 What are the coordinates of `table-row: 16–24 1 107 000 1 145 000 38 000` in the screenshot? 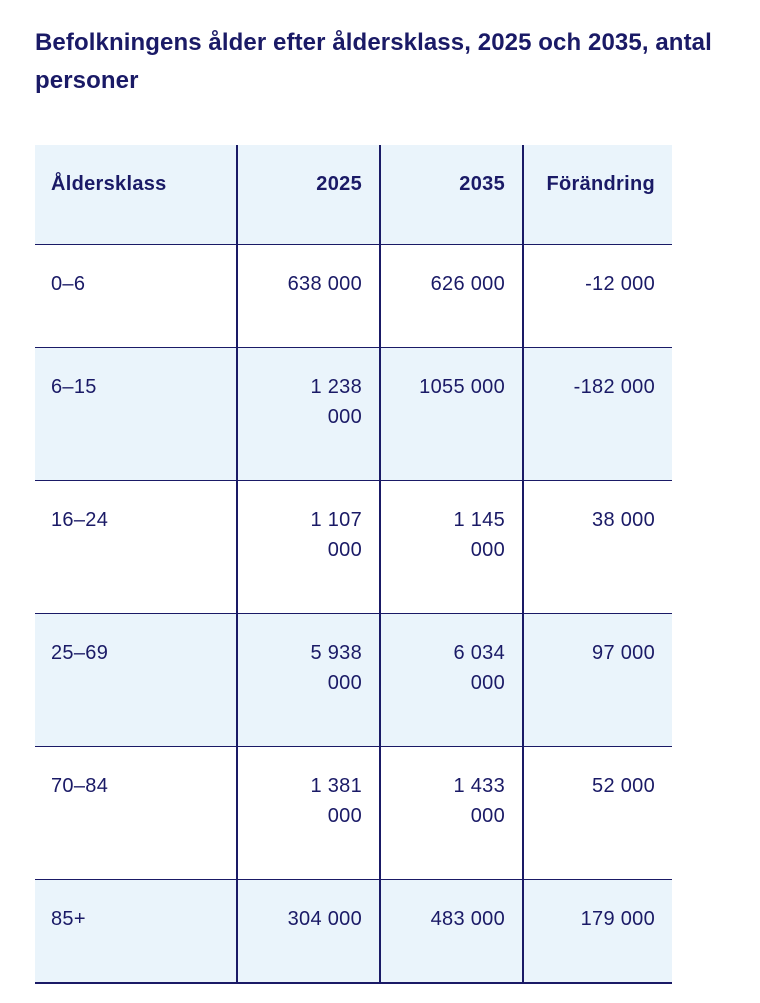 It's located at (353, 547).